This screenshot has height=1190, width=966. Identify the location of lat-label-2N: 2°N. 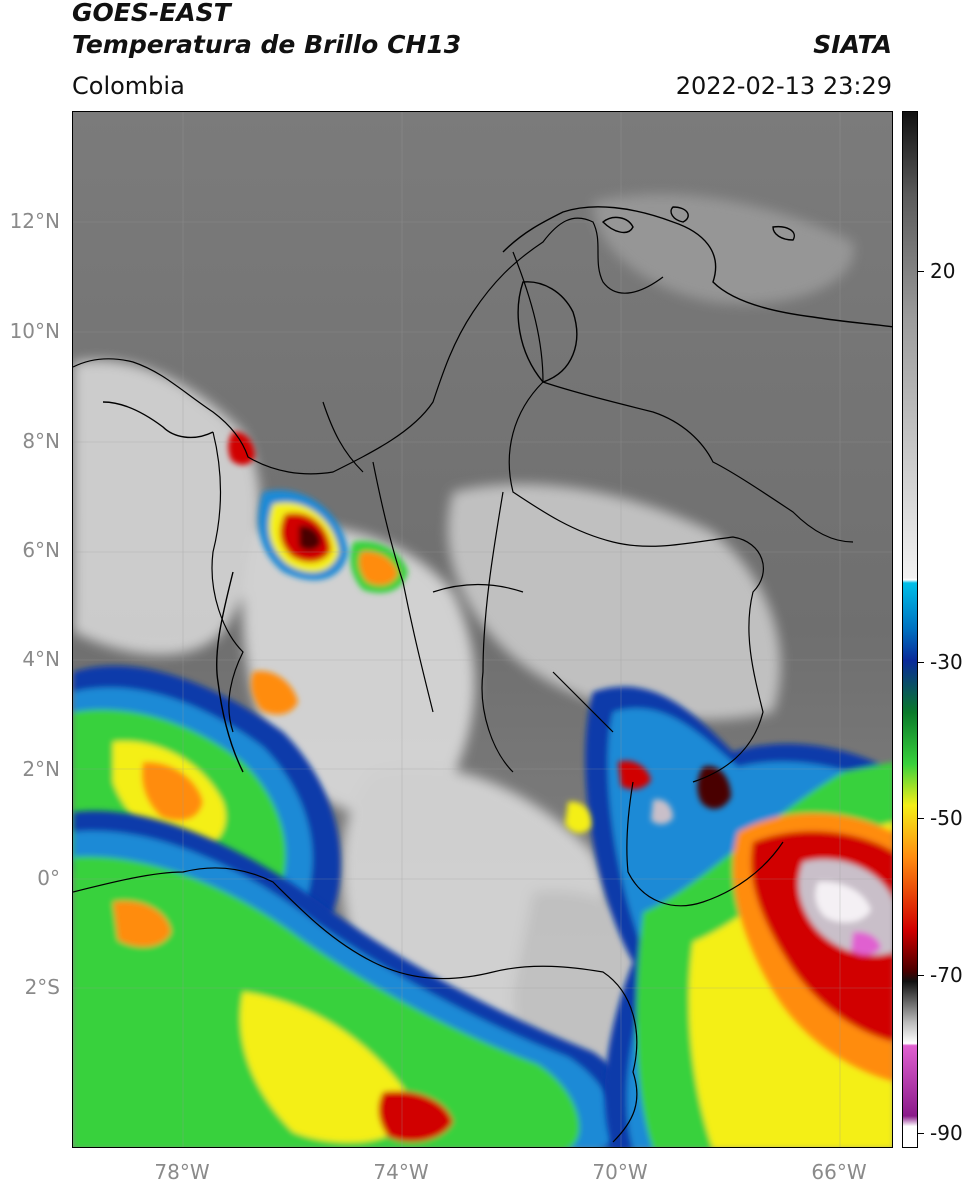
(41, 769).